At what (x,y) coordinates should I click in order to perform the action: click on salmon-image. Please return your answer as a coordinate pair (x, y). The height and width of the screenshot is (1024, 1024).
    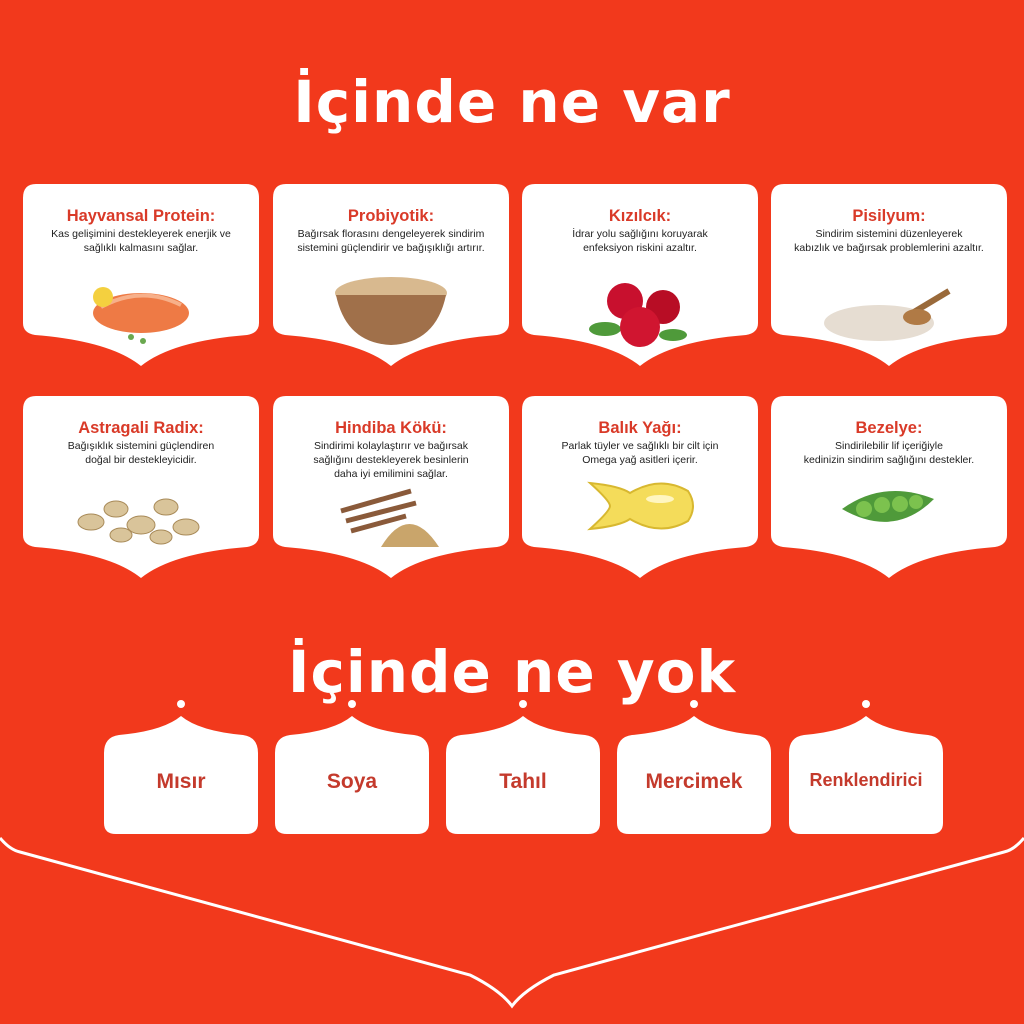
    Looking at the image, I should click on (141, 312).